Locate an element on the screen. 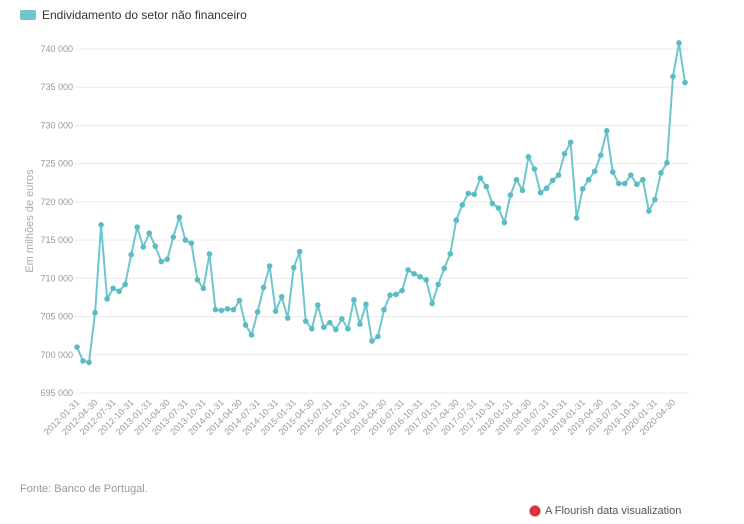  flourish-credit: A Flourish data visualization is located at coordinates (605, 511).